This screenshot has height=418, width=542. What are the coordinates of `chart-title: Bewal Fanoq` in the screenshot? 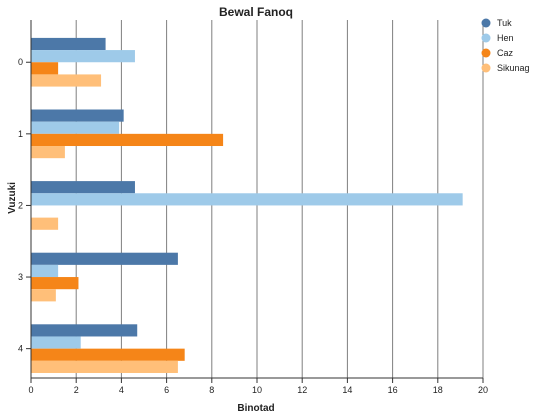 It's located at (256, 12).